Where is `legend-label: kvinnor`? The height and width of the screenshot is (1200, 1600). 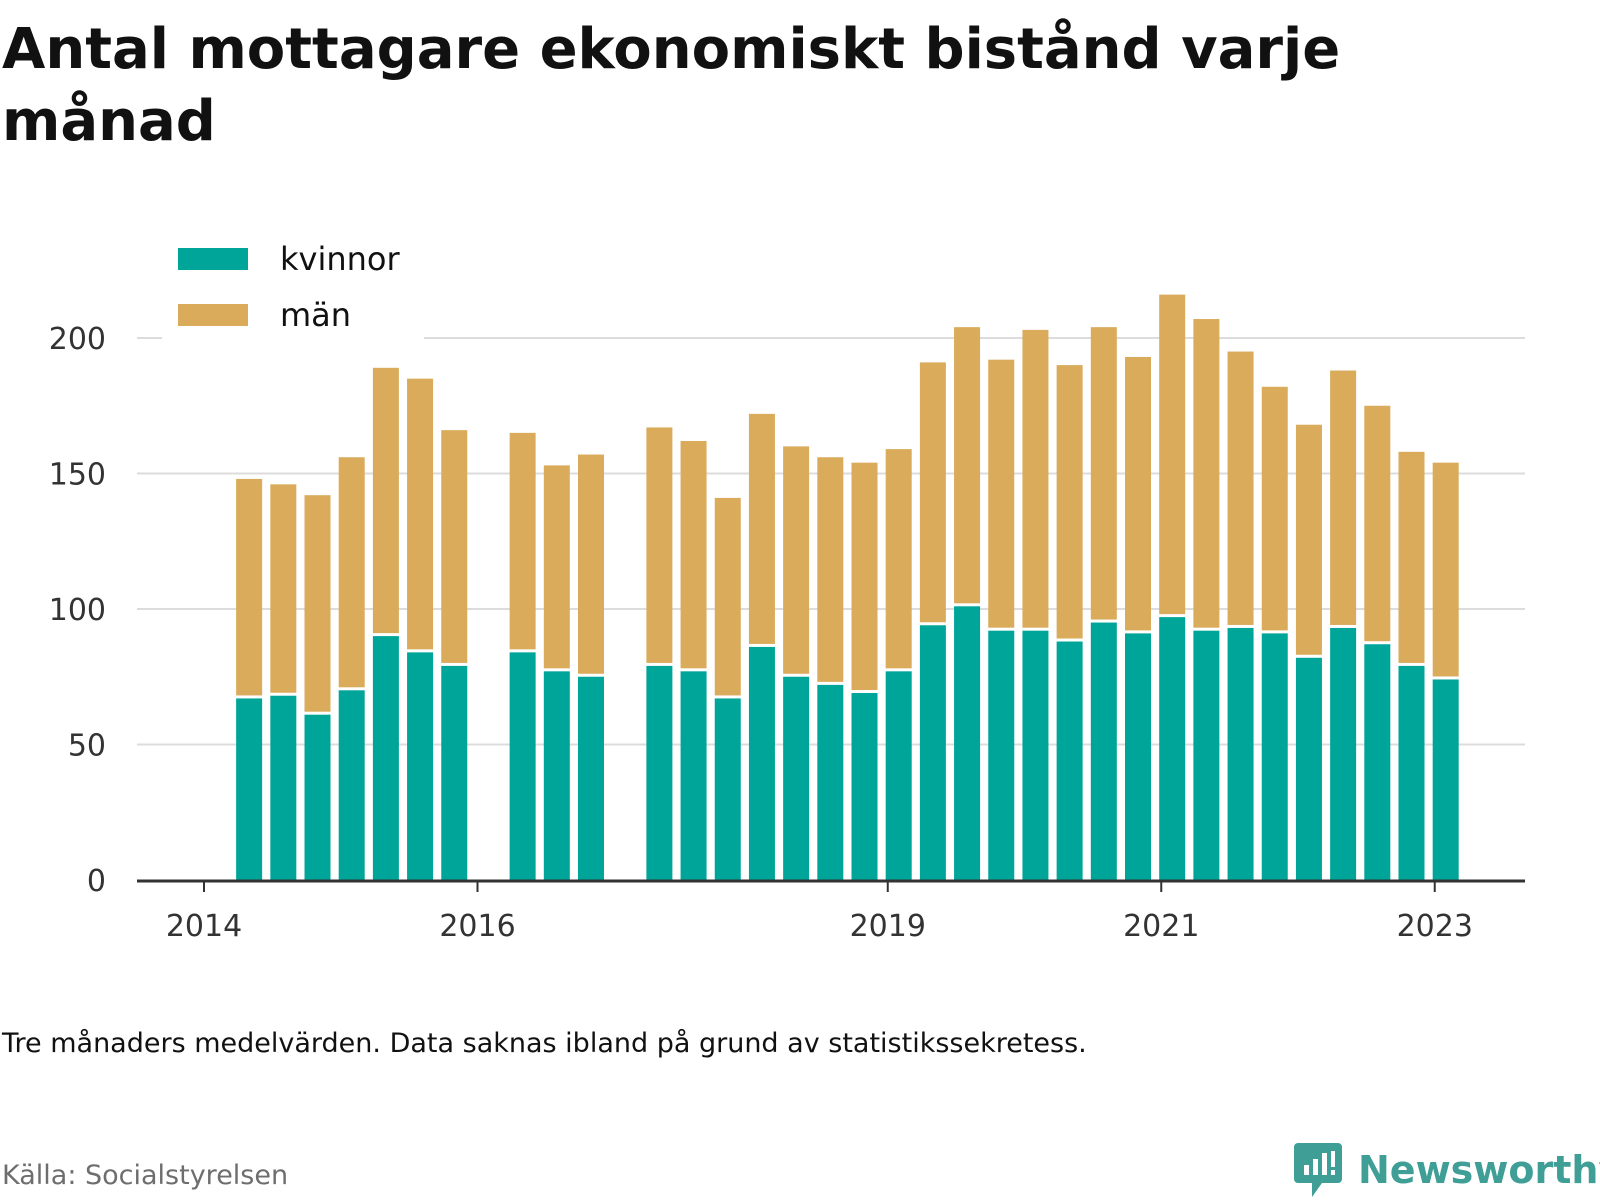 legend-label: kvinnor is located at coordinates (340, 259).